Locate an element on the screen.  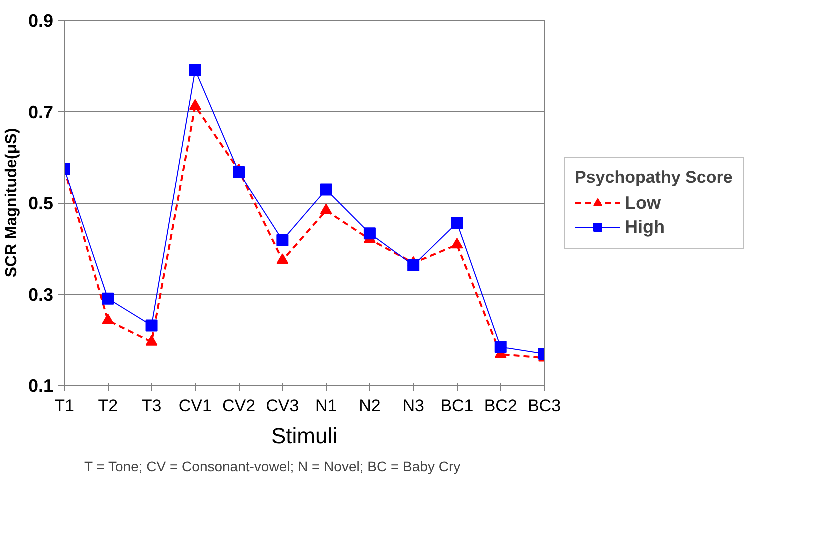
y-tick-label: 0.7 is located at coordinates (41, 112).